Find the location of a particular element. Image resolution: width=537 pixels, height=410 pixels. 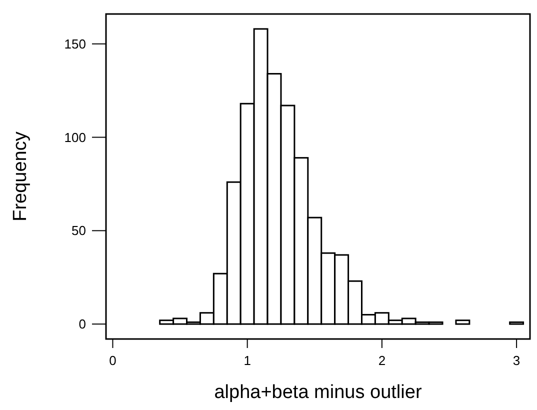

x-tick-label: 0 is located at coordinates (112, 360).